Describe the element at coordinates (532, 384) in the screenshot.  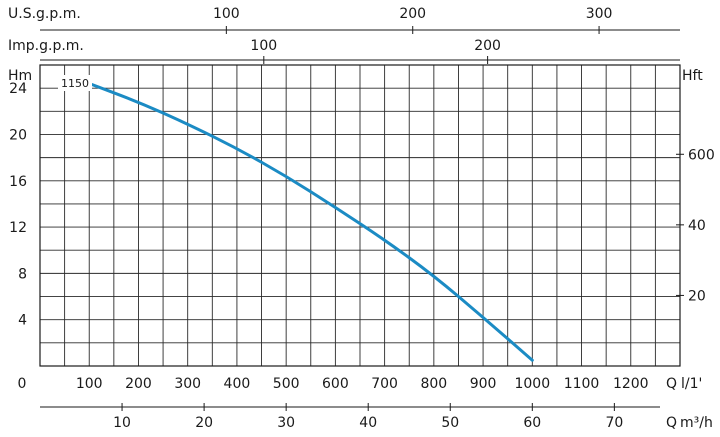
I see `x-tick-label: 1000` at that location.